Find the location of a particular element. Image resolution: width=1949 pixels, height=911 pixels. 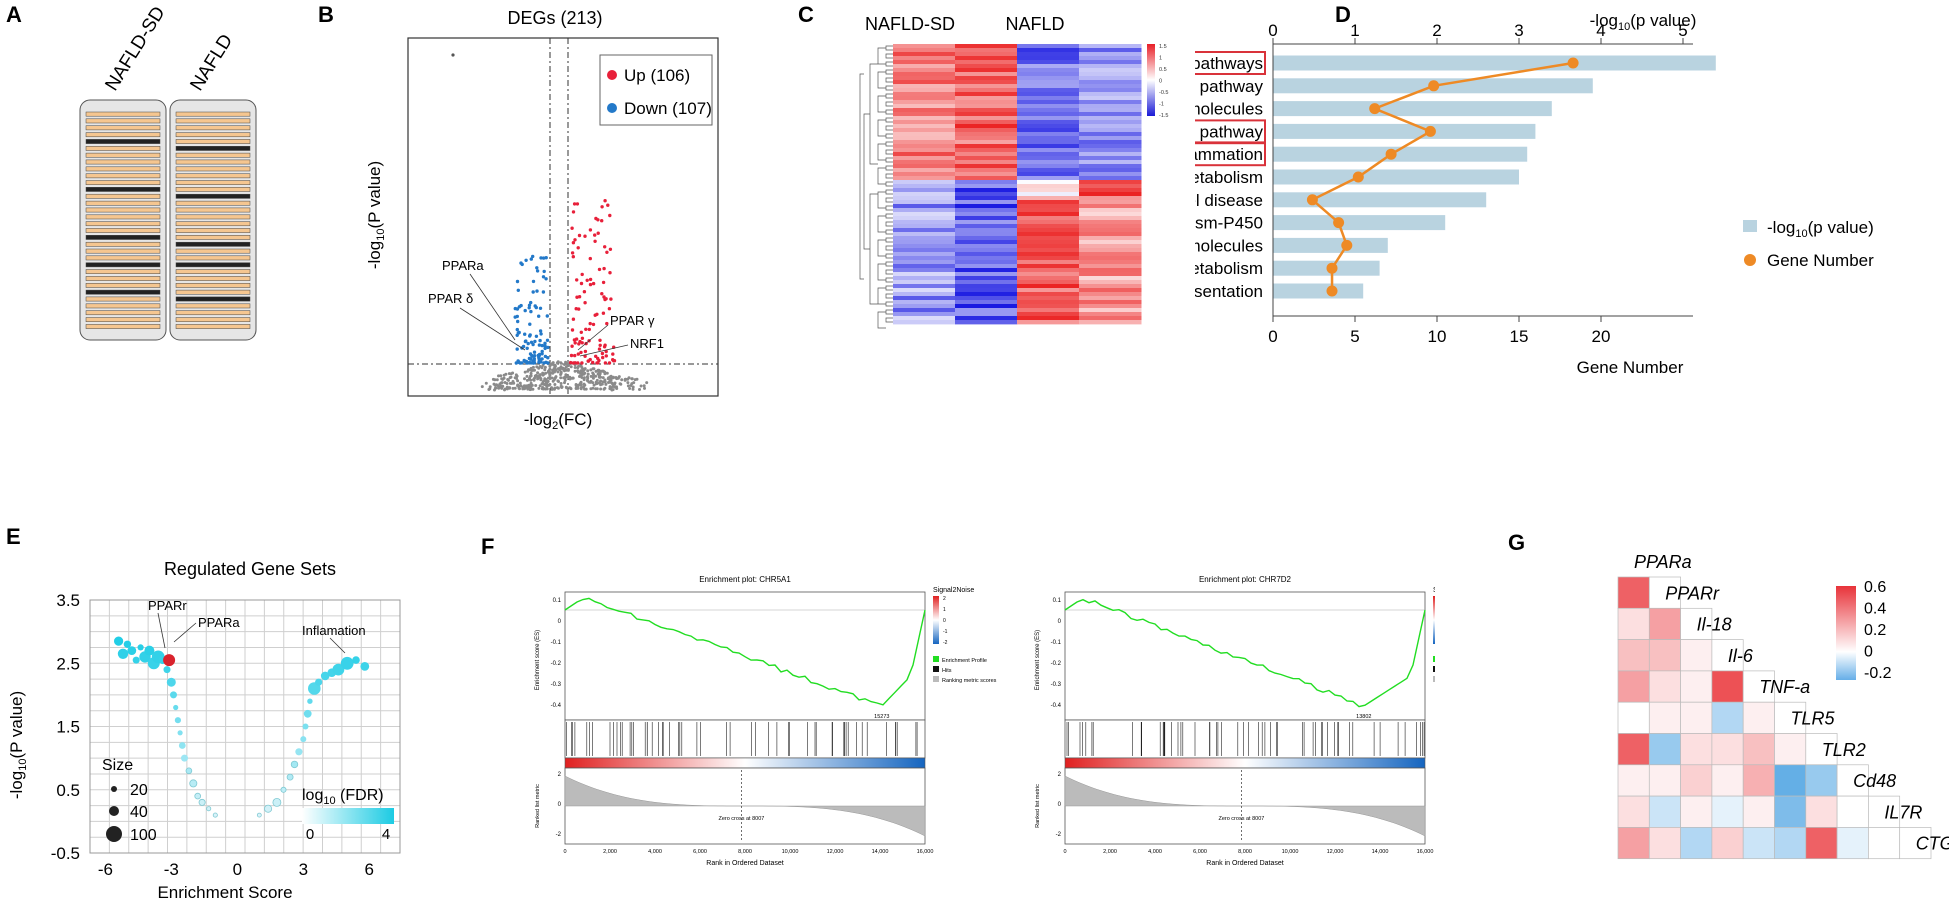

svg-text: -log10(P value) is located at coordinates (376, 215).